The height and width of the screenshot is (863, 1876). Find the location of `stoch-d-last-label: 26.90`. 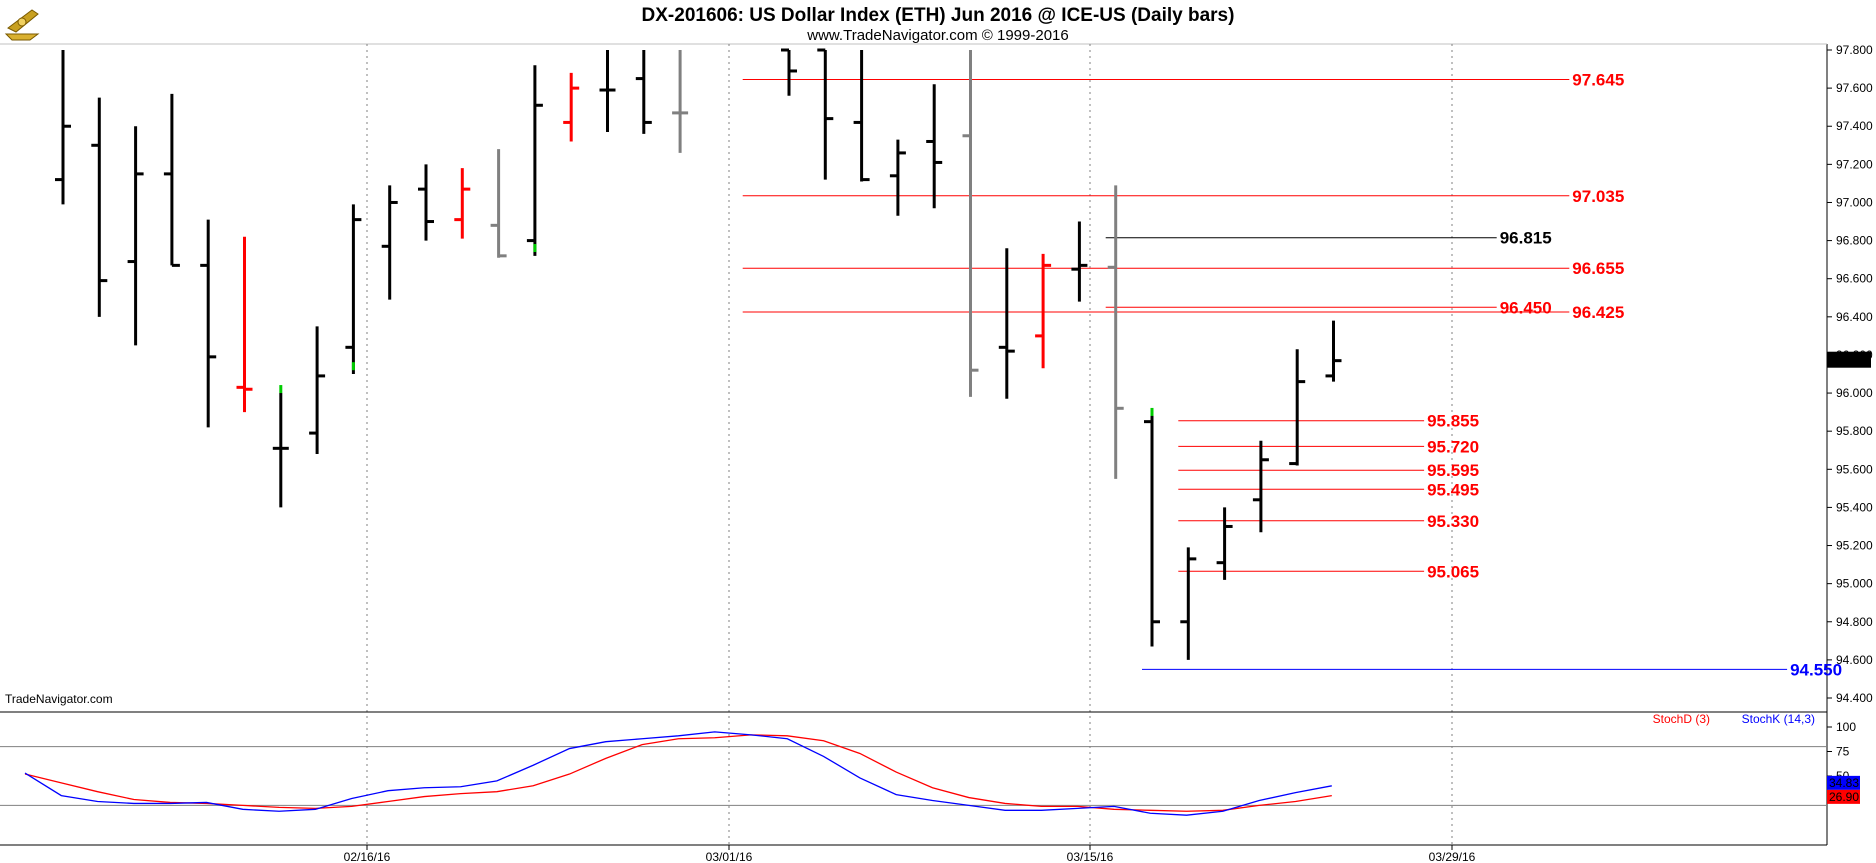

stoch-d-last-label: 26.90 is located at coordinates (1844, 797).